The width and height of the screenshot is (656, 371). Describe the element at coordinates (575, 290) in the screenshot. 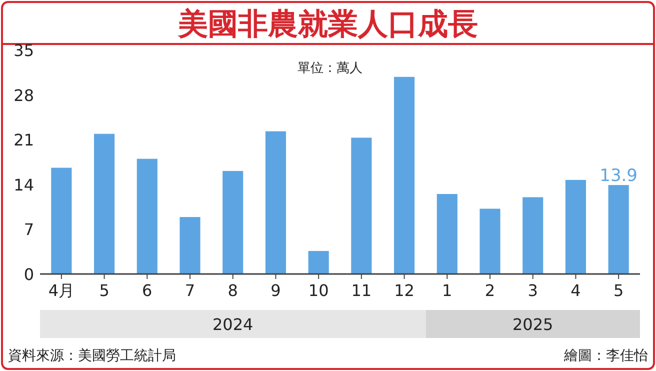

I see `x-tick-label: 4` at that location.